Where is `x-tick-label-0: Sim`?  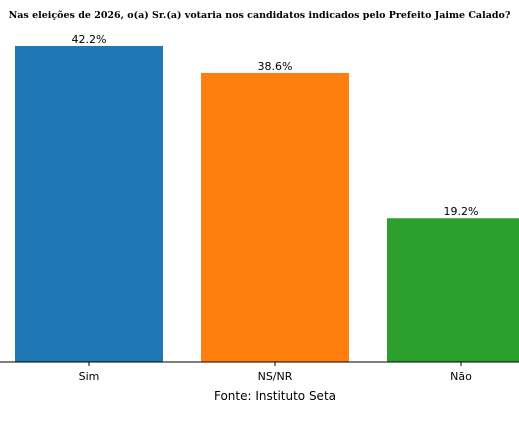
x-tick-label-0: Sim is located at coordinates (89, 376).